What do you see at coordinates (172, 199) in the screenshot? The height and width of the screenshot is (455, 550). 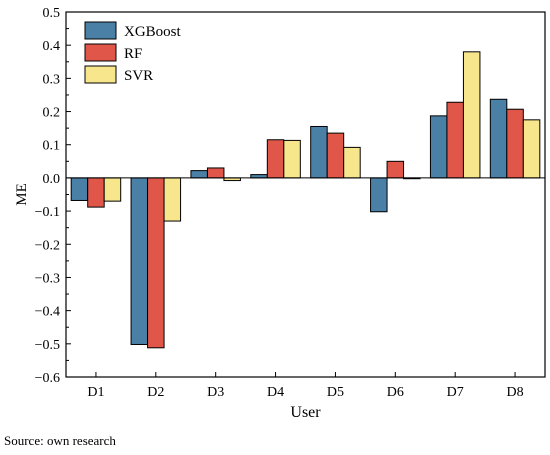 I see `bar-svr-d2` at bounding box center [172, 199].